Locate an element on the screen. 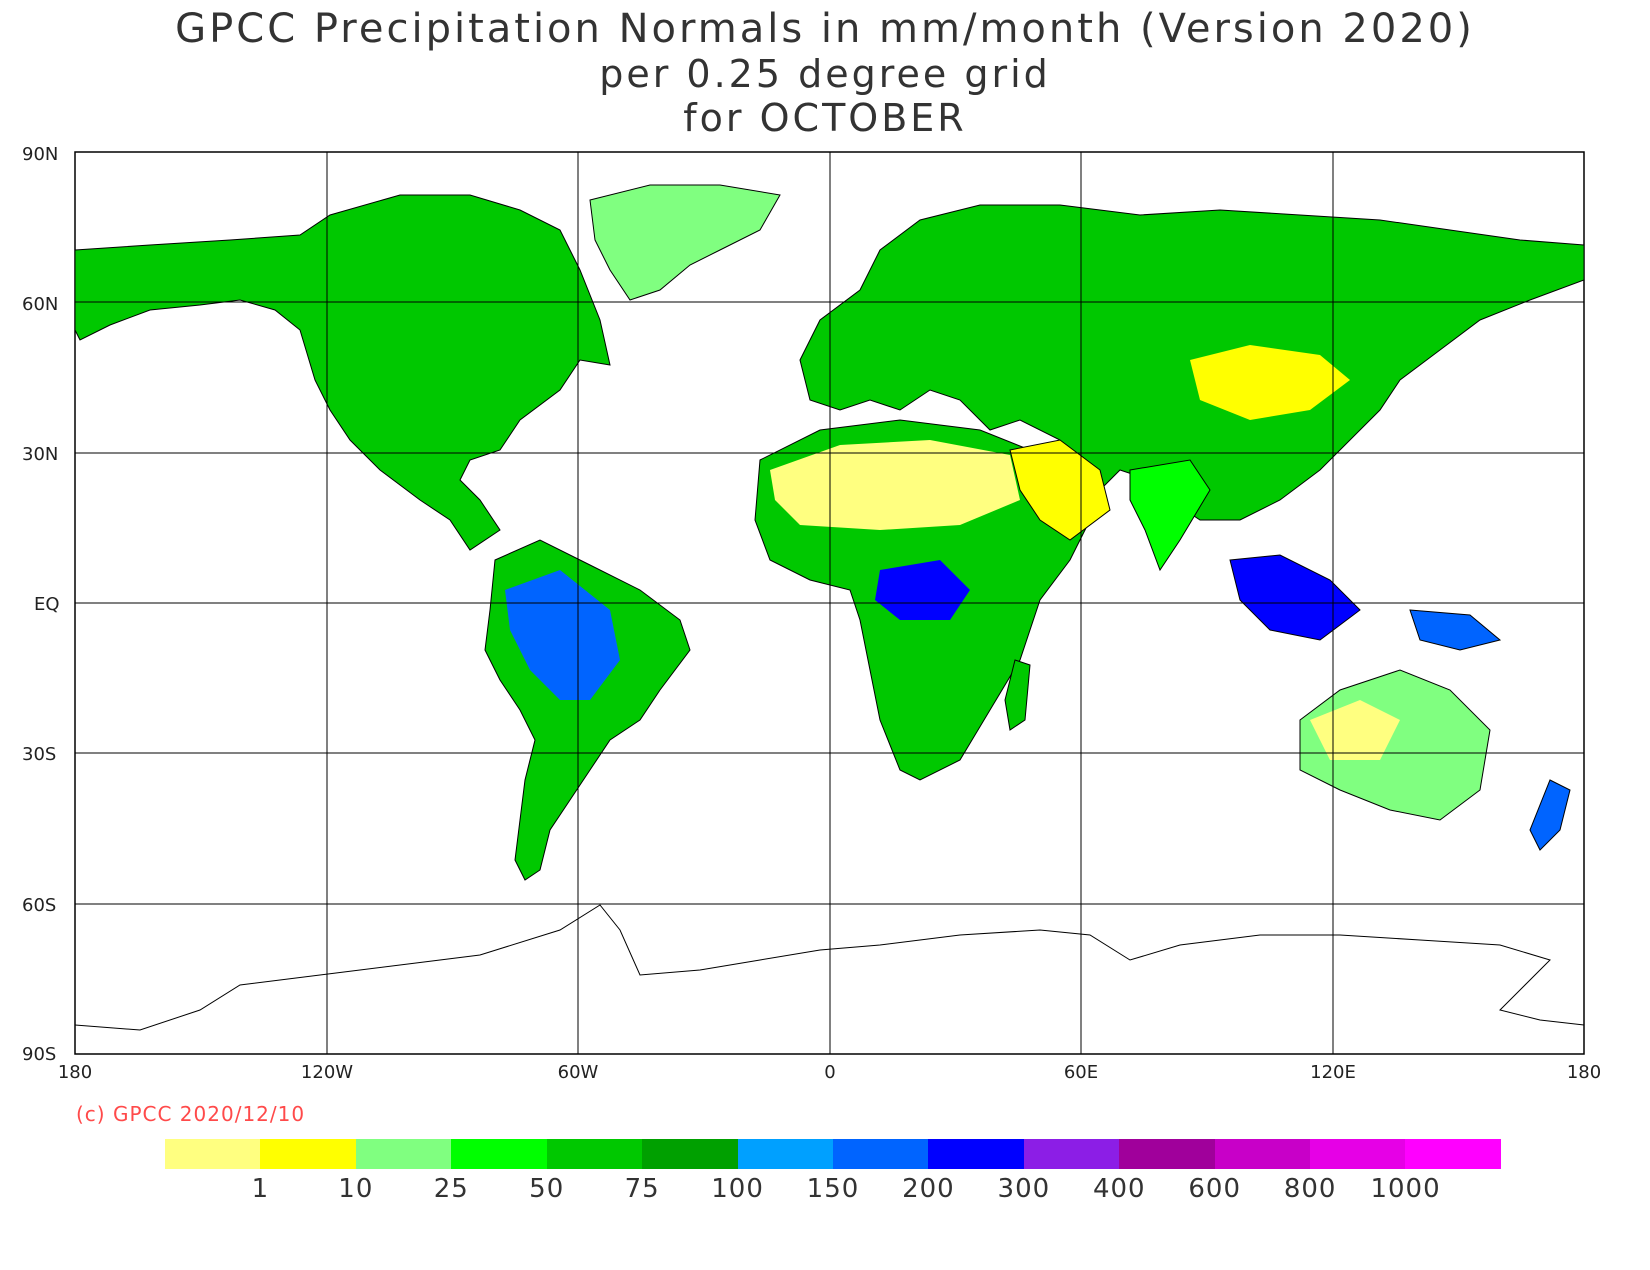 This screenshot has width=1650, height=1270. legend-label: 1 is located at coordinates (260, 1189).